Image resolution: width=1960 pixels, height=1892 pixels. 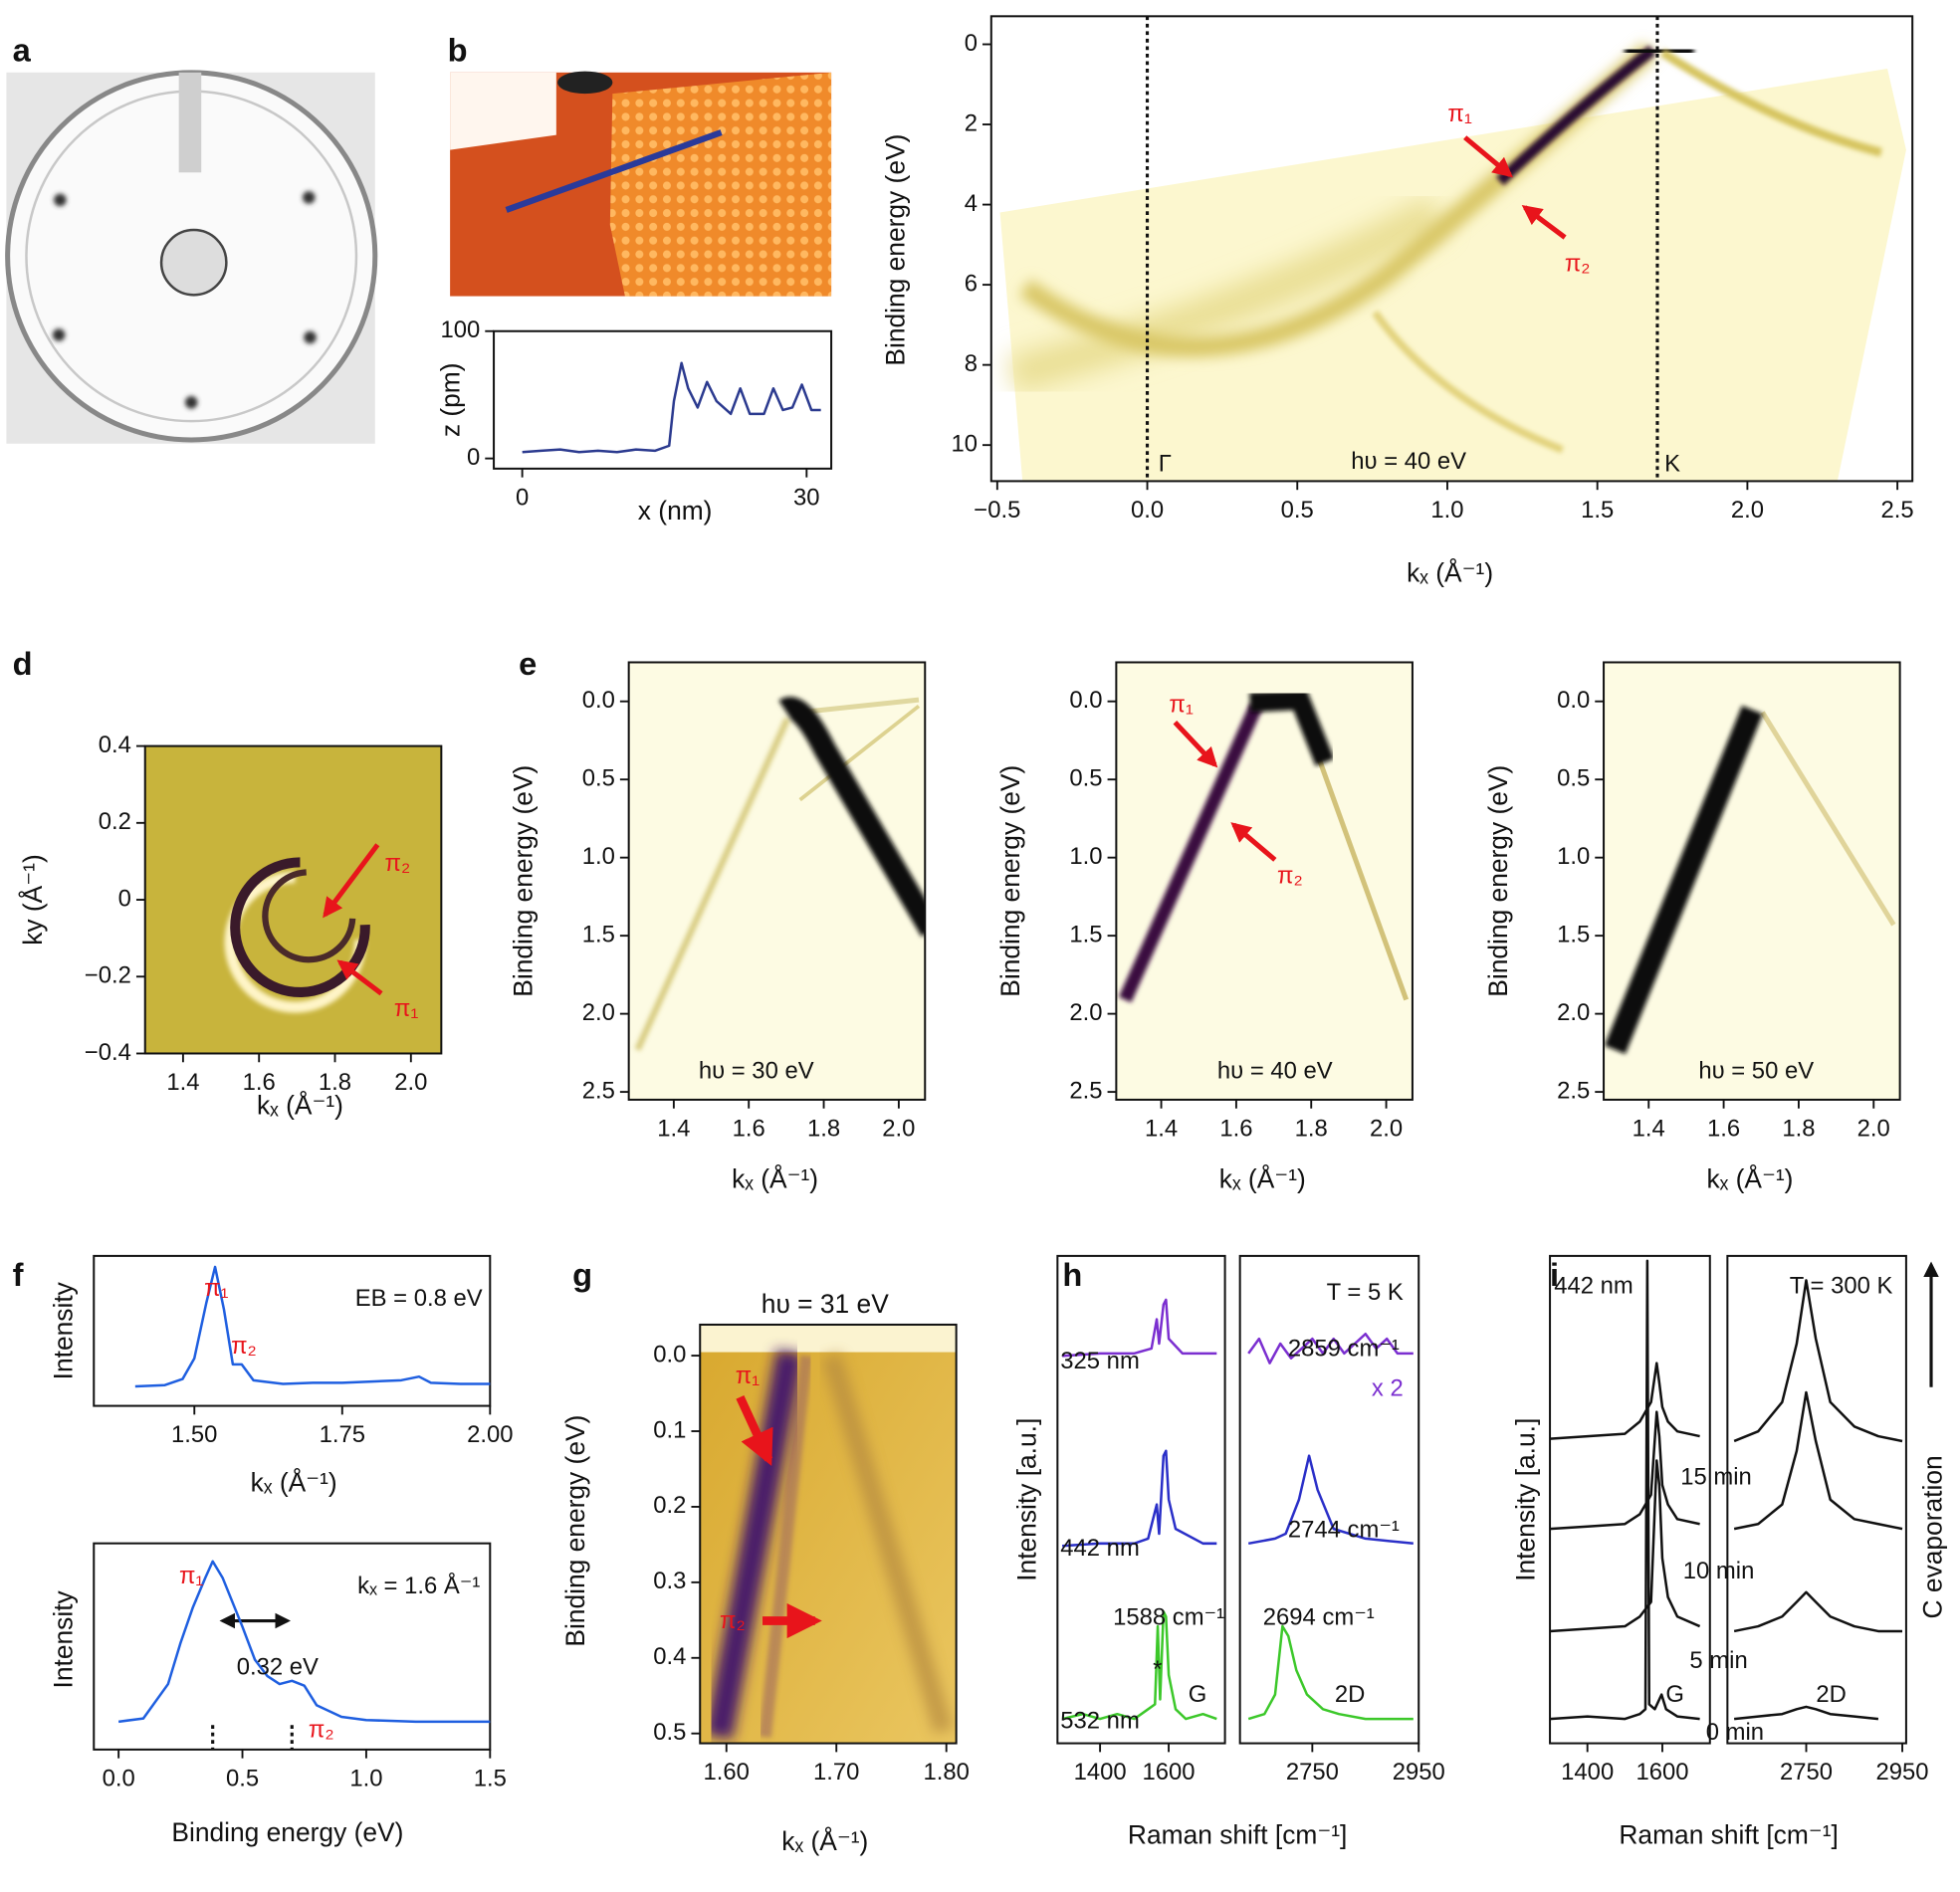 I want to click on x-tick-label: 1.60, so click(x=727, y=1773).